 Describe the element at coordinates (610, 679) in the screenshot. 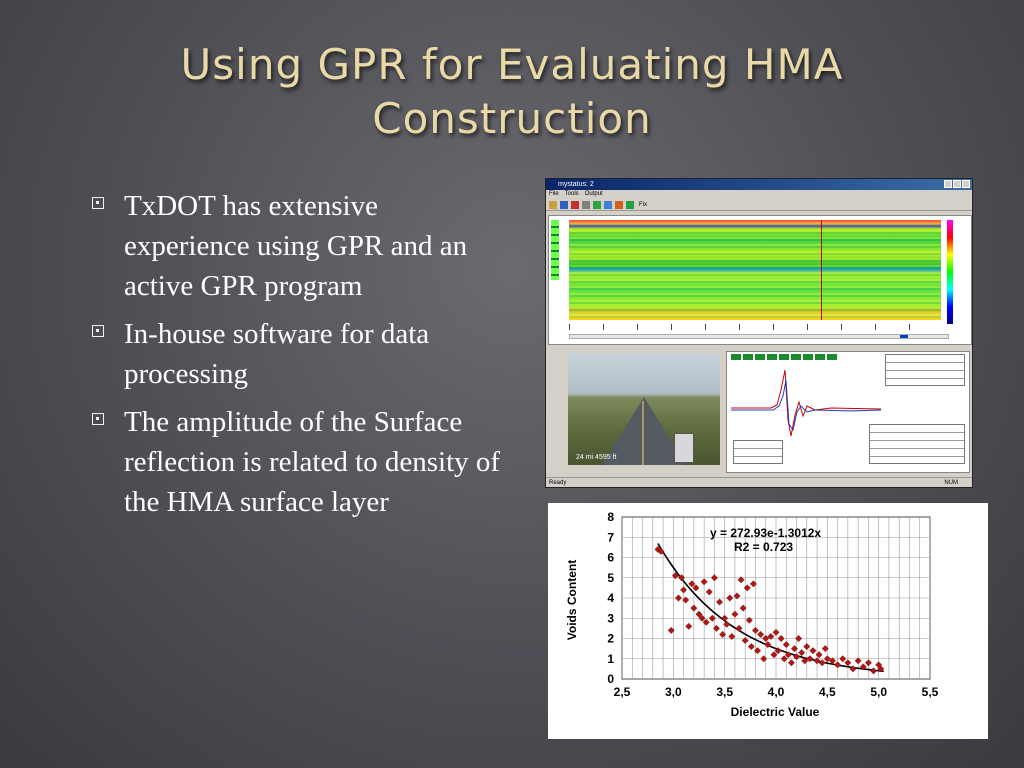

I see `y-tick-label: 0` at that location.